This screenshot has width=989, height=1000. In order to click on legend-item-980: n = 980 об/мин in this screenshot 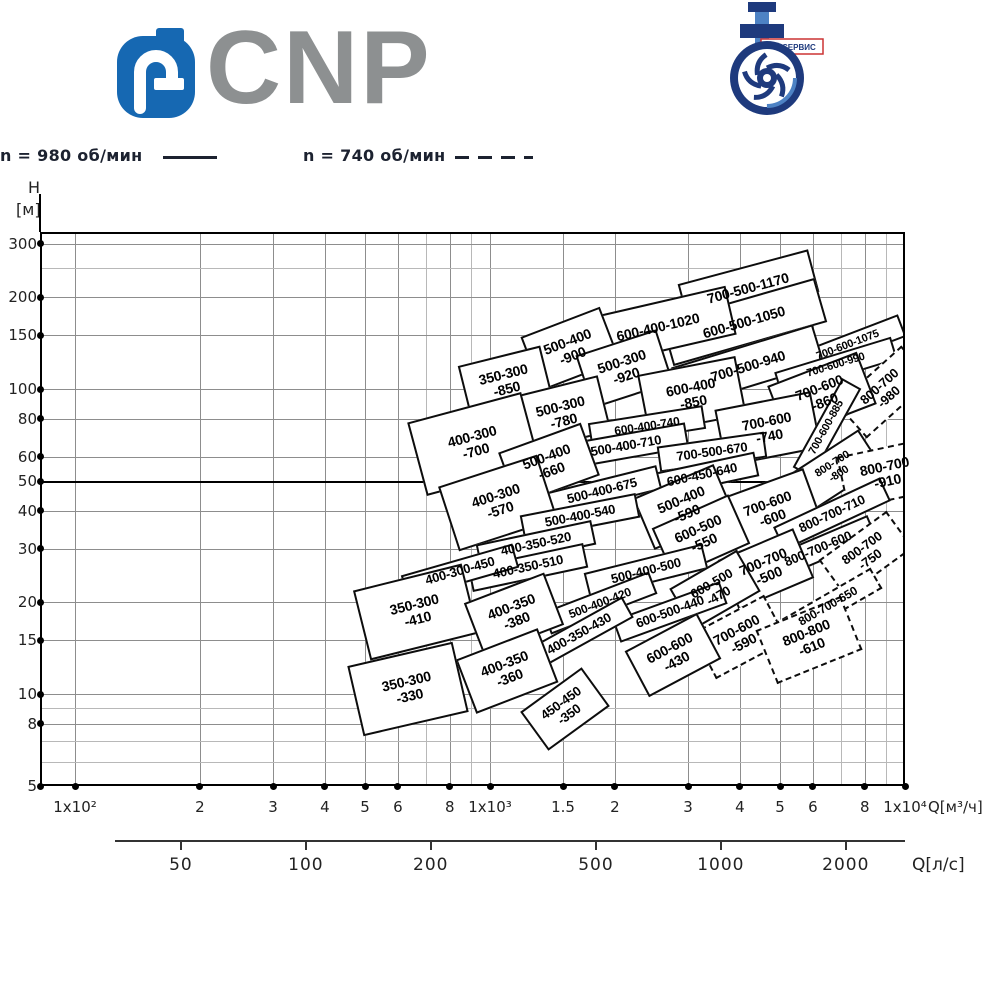, I will do `click(71, 155)`.